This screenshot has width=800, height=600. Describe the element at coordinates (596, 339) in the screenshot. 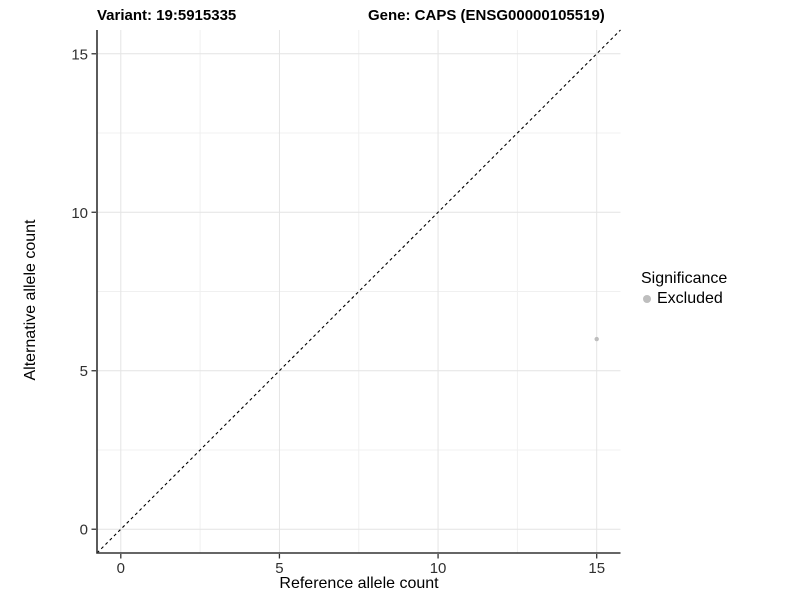

I see `data-point` at that location.